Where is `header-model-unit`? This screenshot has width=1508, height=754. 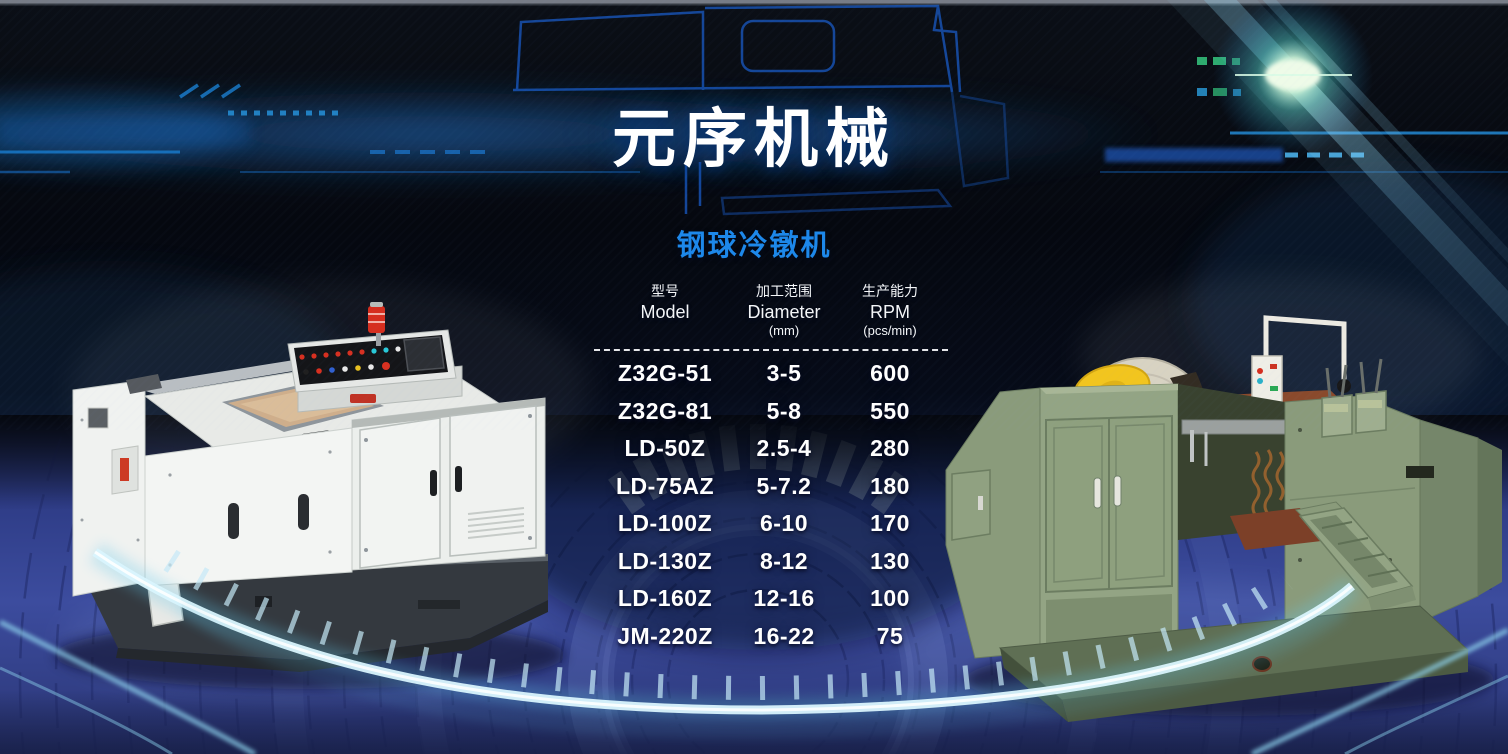
header-model-unit is located at coordinates (665, 331).